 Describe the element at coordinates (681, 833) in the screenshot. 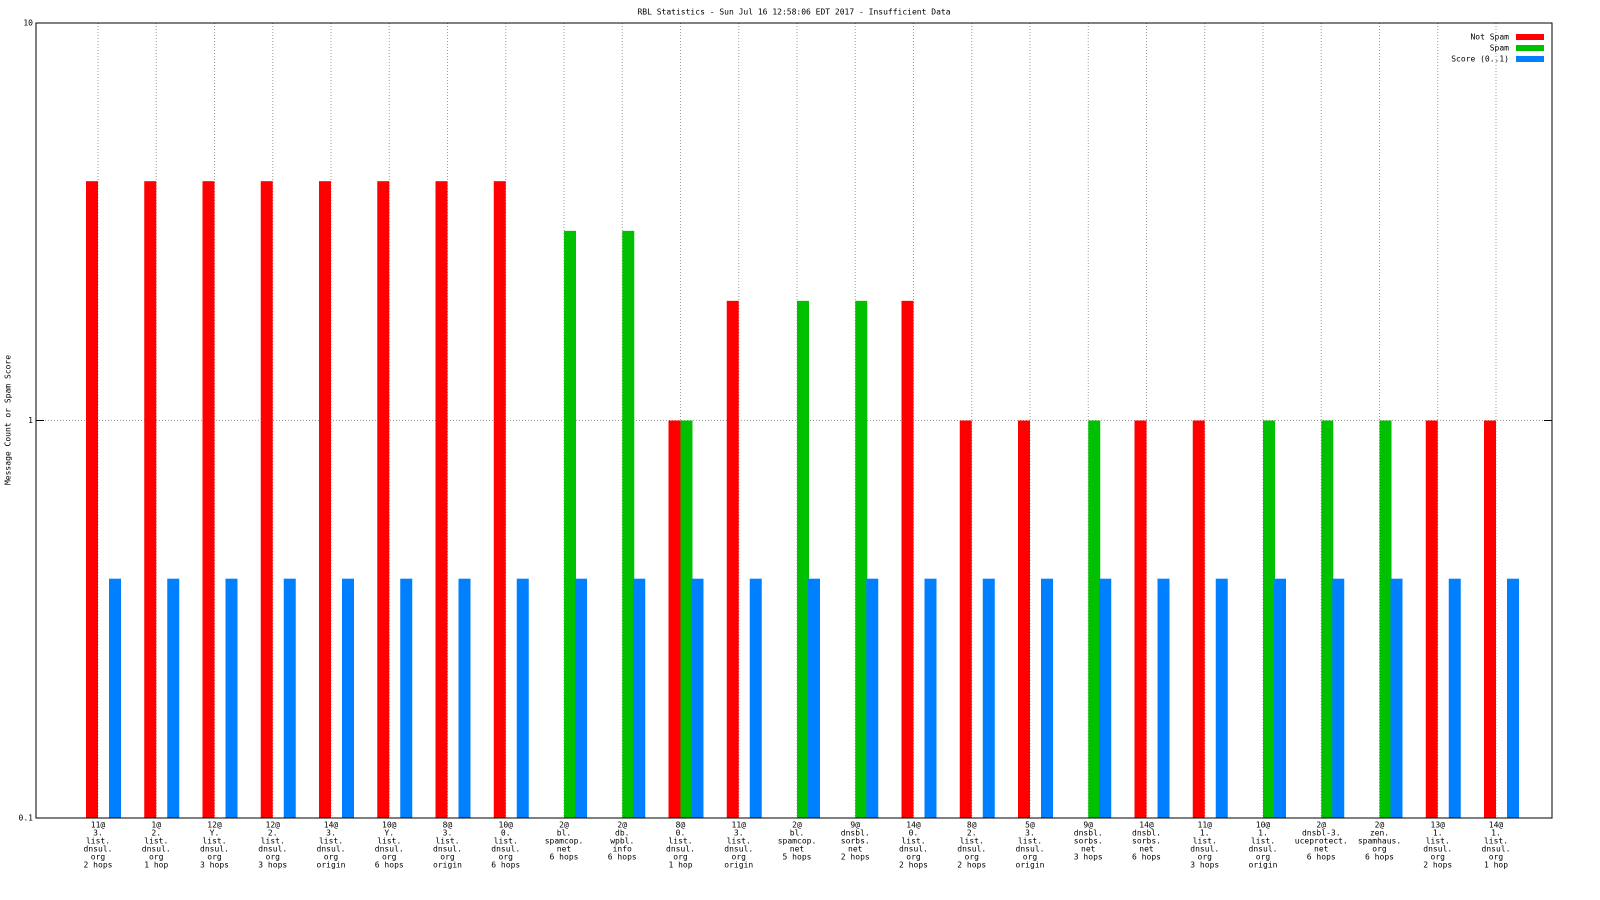

I see `x-tick-label: 0.` at that location.